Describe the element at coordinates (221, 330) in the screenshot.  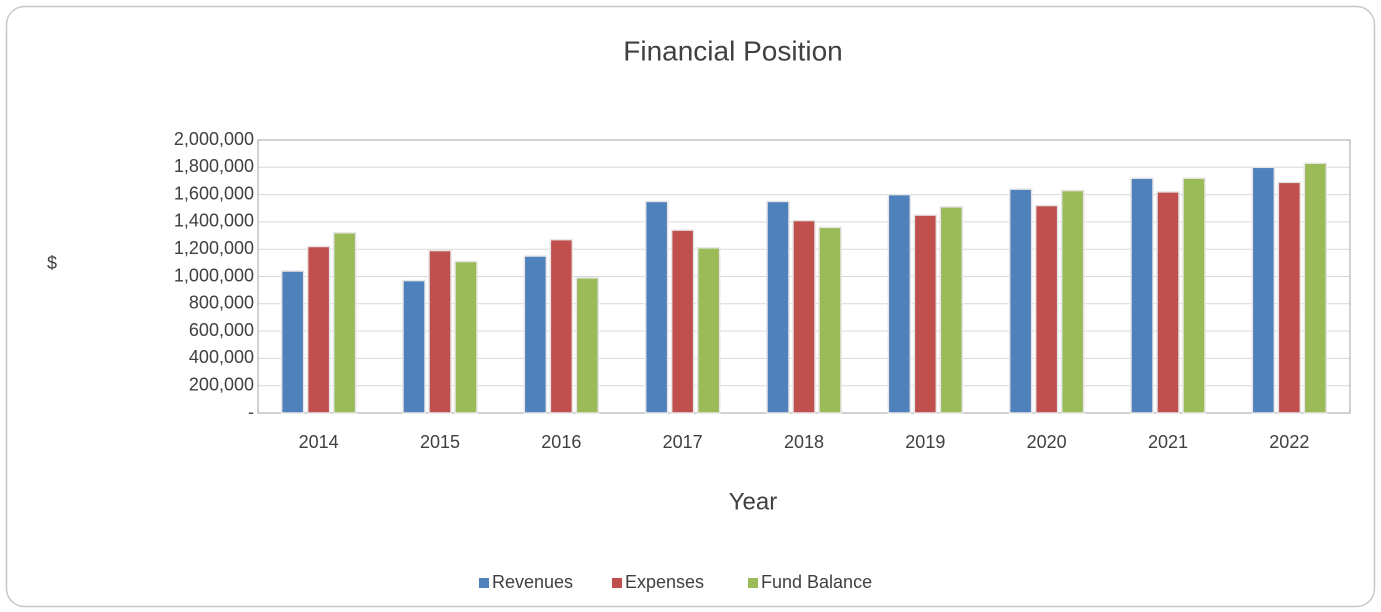
I see `y-tick-label: 600,000` at that location.